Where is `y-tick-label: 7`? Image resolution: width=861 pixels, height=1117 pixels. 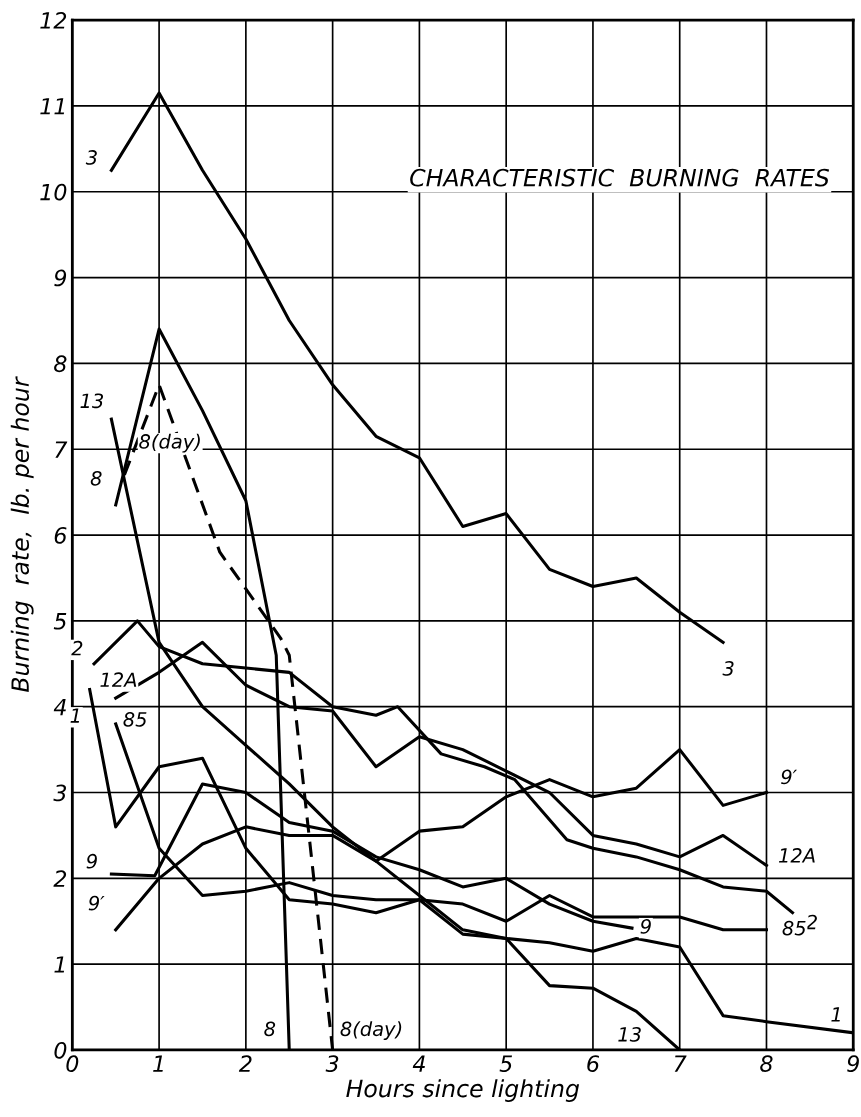 y-tick-label: 7 is located at coordinates (61, 449).